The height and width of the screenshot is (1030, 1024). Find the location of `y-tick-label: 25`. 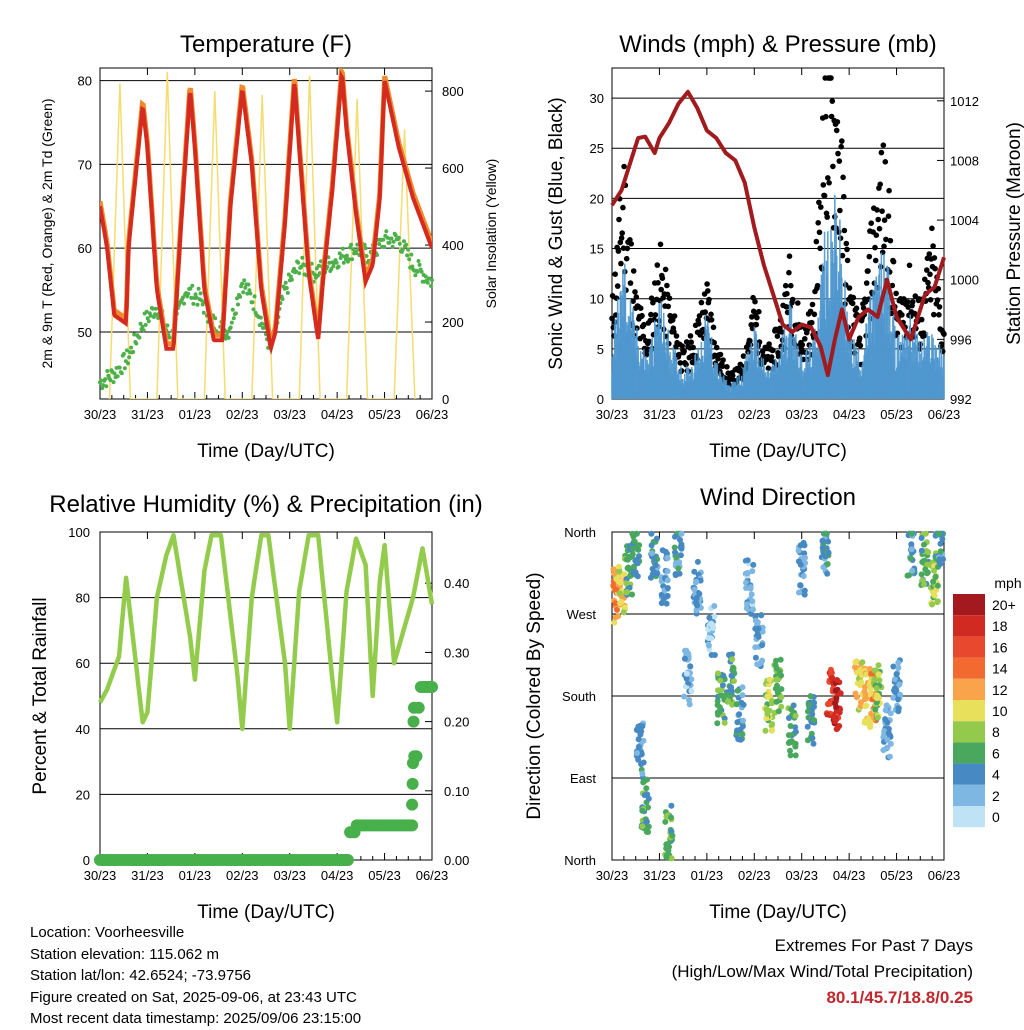

y-tick-label: 25 is located at coordinates (597, 148).